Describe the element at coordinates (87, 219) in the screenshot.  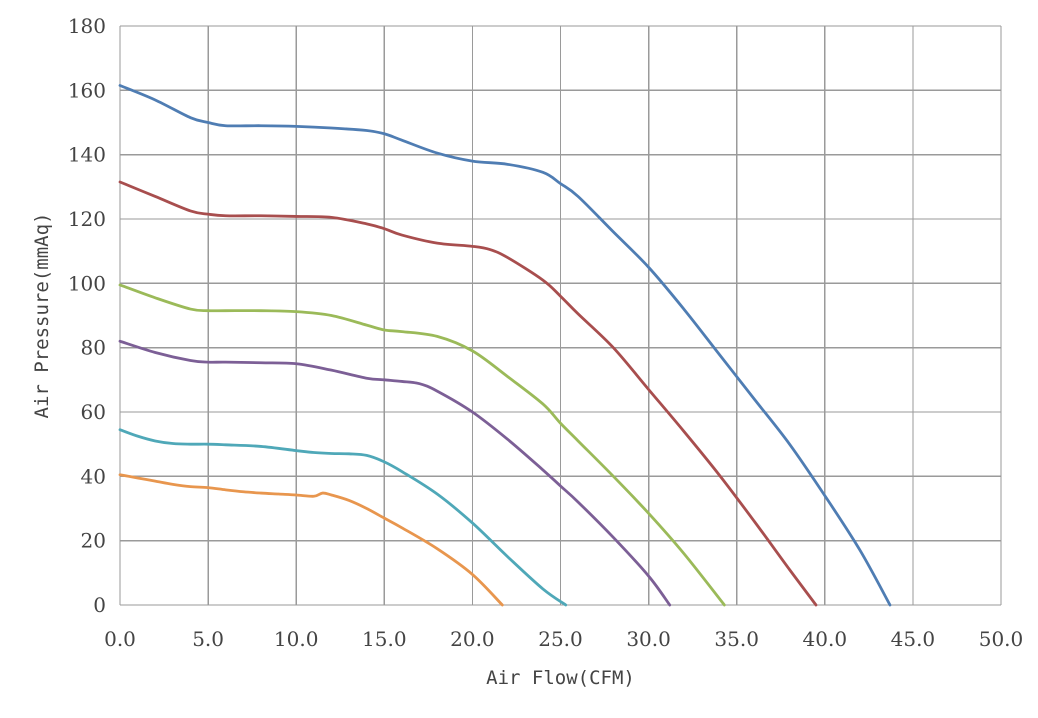
I see `y-tick-label: 120` at that location.